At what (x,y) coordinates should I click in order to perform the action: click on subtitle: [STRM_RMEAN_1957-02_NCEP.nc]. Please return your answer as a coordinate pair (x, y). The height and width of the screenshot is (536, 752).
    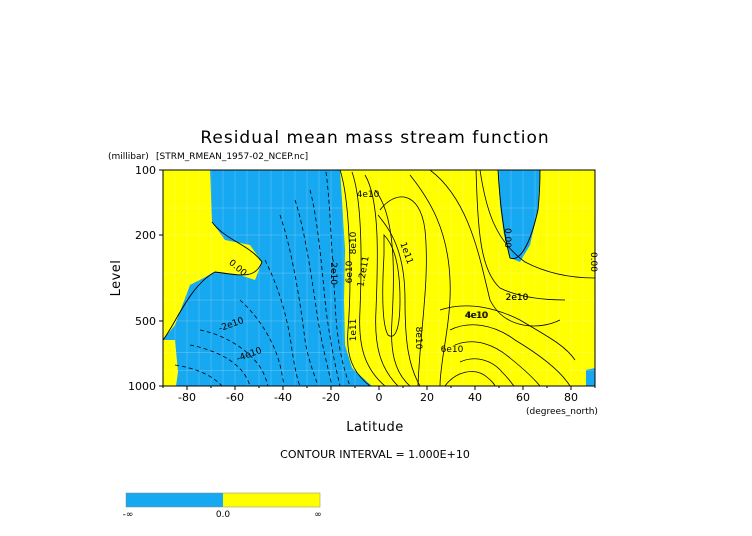
    Looking at the image, I should click on (232, 157).